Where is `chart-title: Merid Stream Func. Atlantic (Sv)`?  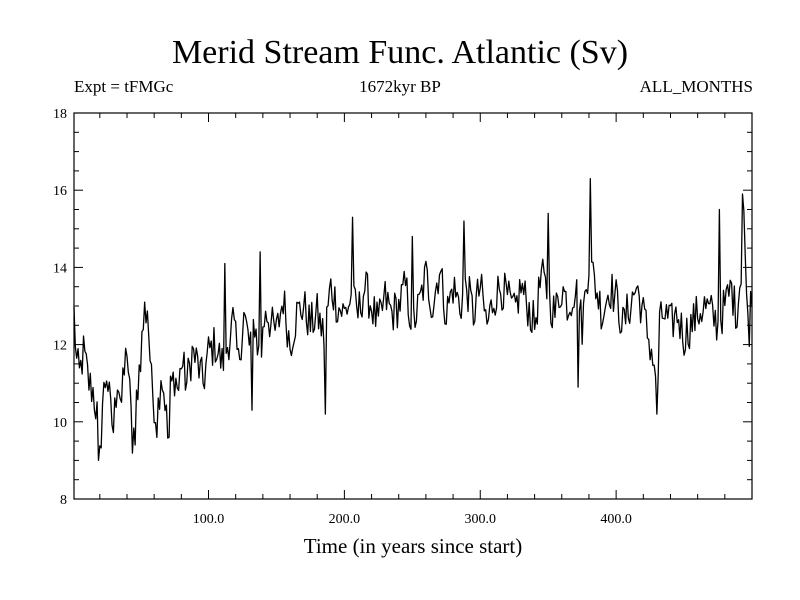 chart-title: Merid Stream Func. Atlantic (Sv) is located at coordinates (400, 52).